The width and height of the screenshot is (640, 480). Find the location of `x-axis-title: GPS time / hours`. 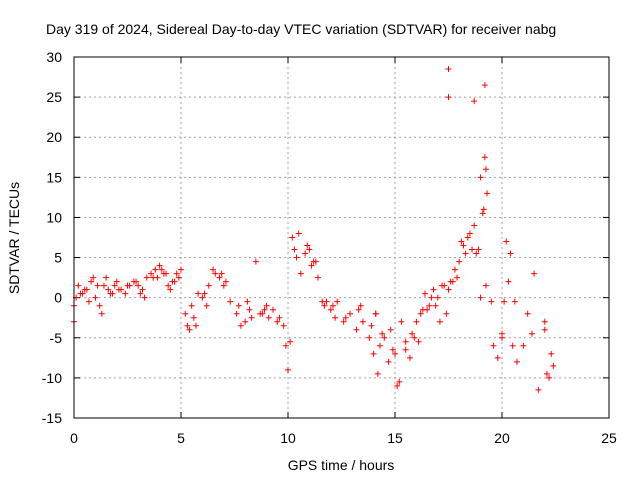

x-axis-title: GPS time / hours is located at coordinates (341, 465).